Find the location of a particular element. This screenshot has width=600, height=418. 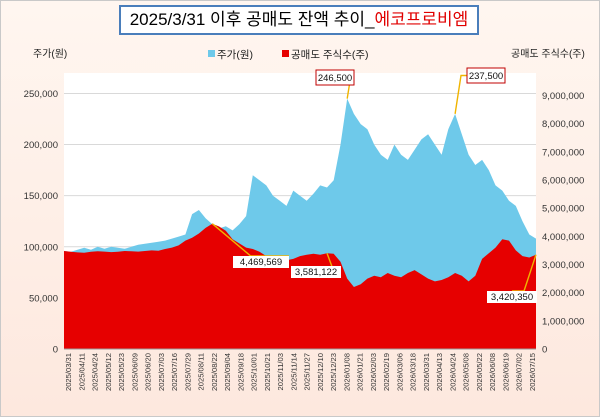

y-left-tick-label: 0 is located at coordinates (55, 350).